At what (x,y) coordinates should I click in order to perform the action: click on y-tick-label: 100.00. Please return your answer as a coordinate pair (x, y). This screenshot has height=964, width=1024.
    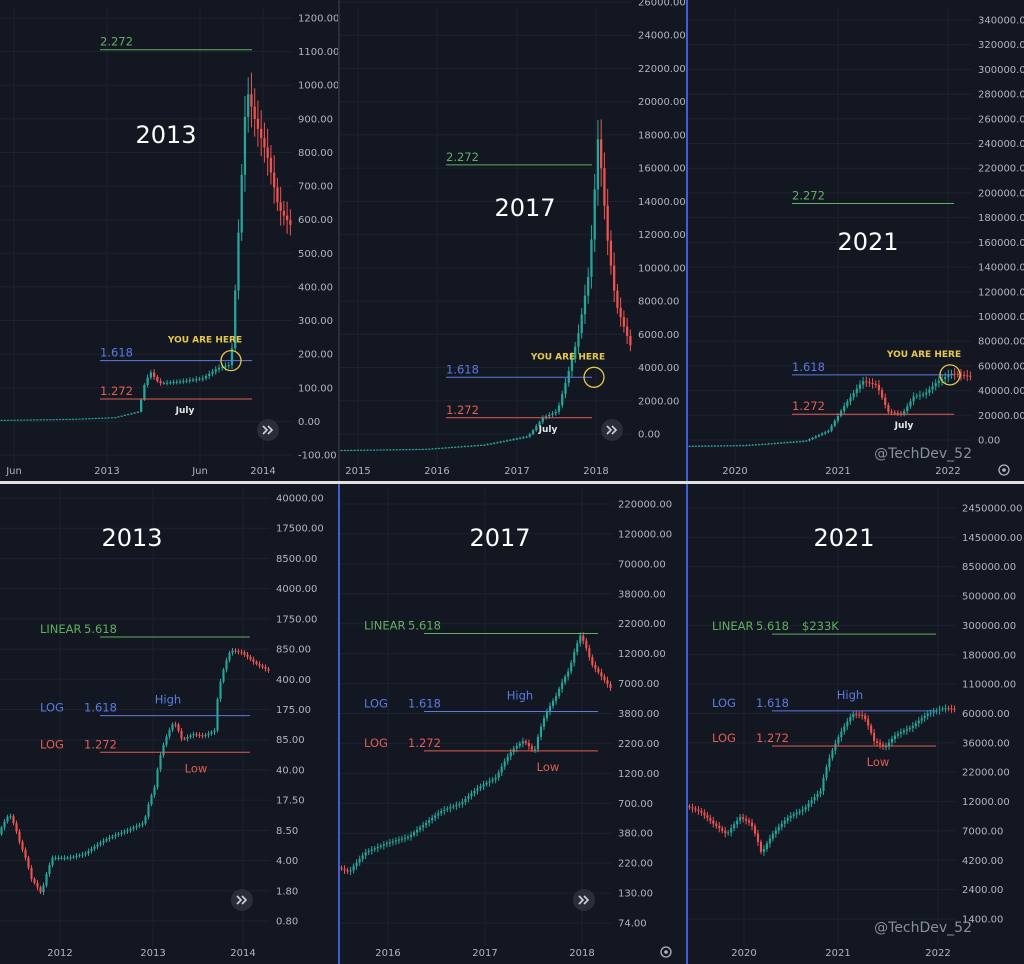
    Looking at the image, I should click on (315, 388).